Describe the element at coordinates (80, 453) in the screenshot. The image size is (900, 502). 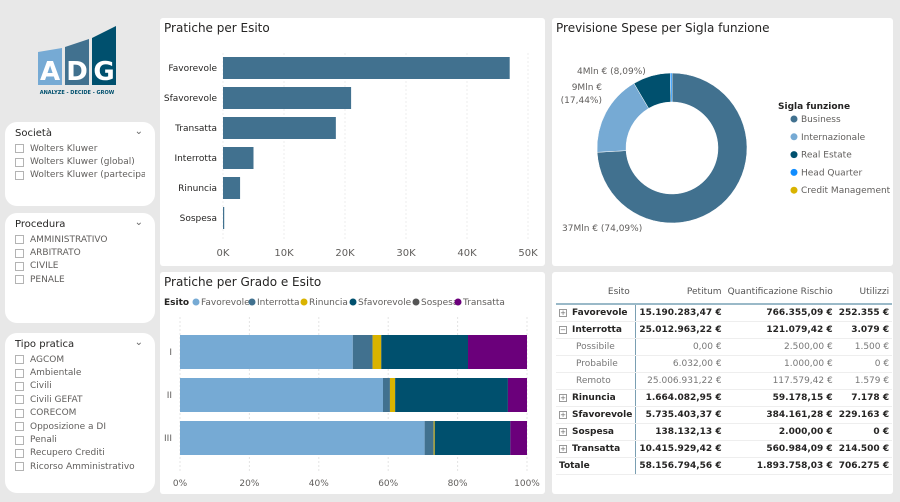
I see `slicer-option: Recupero Crediti` at that location.